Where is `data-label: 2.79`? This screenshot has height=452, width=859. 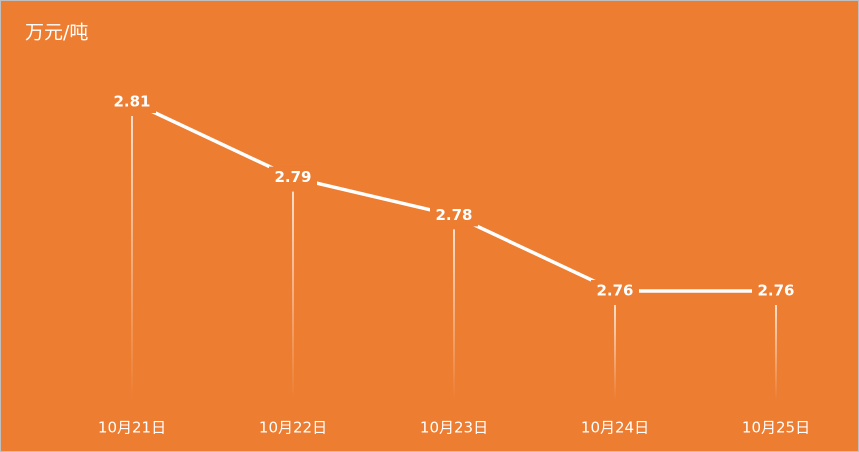
data-label: 2.79 is located at coordinates (292, 177).